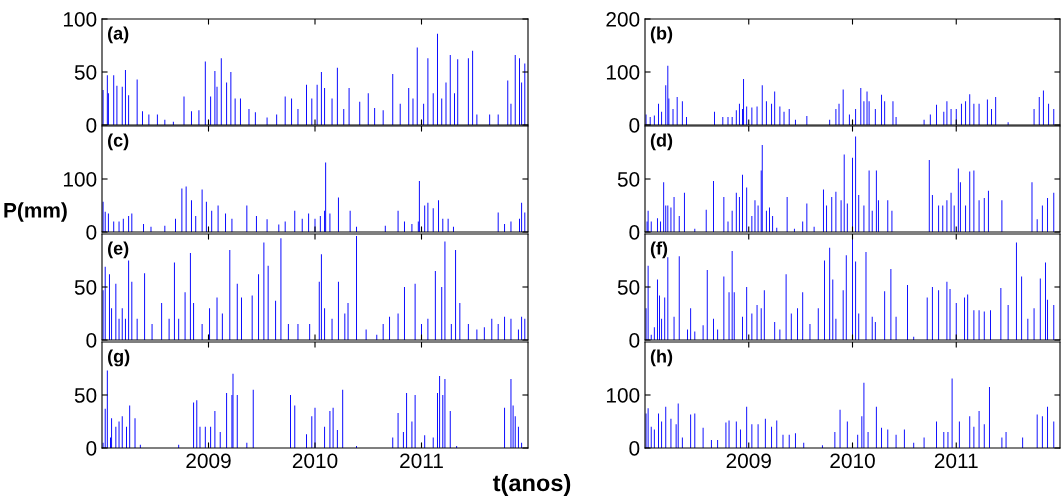 Image resolution: width=1064 pixels, height=503 pixels. What do you see at coordinates (661, 142) in the screenshot?
I see `annotation: (d)` at bounding box center [661, 142].